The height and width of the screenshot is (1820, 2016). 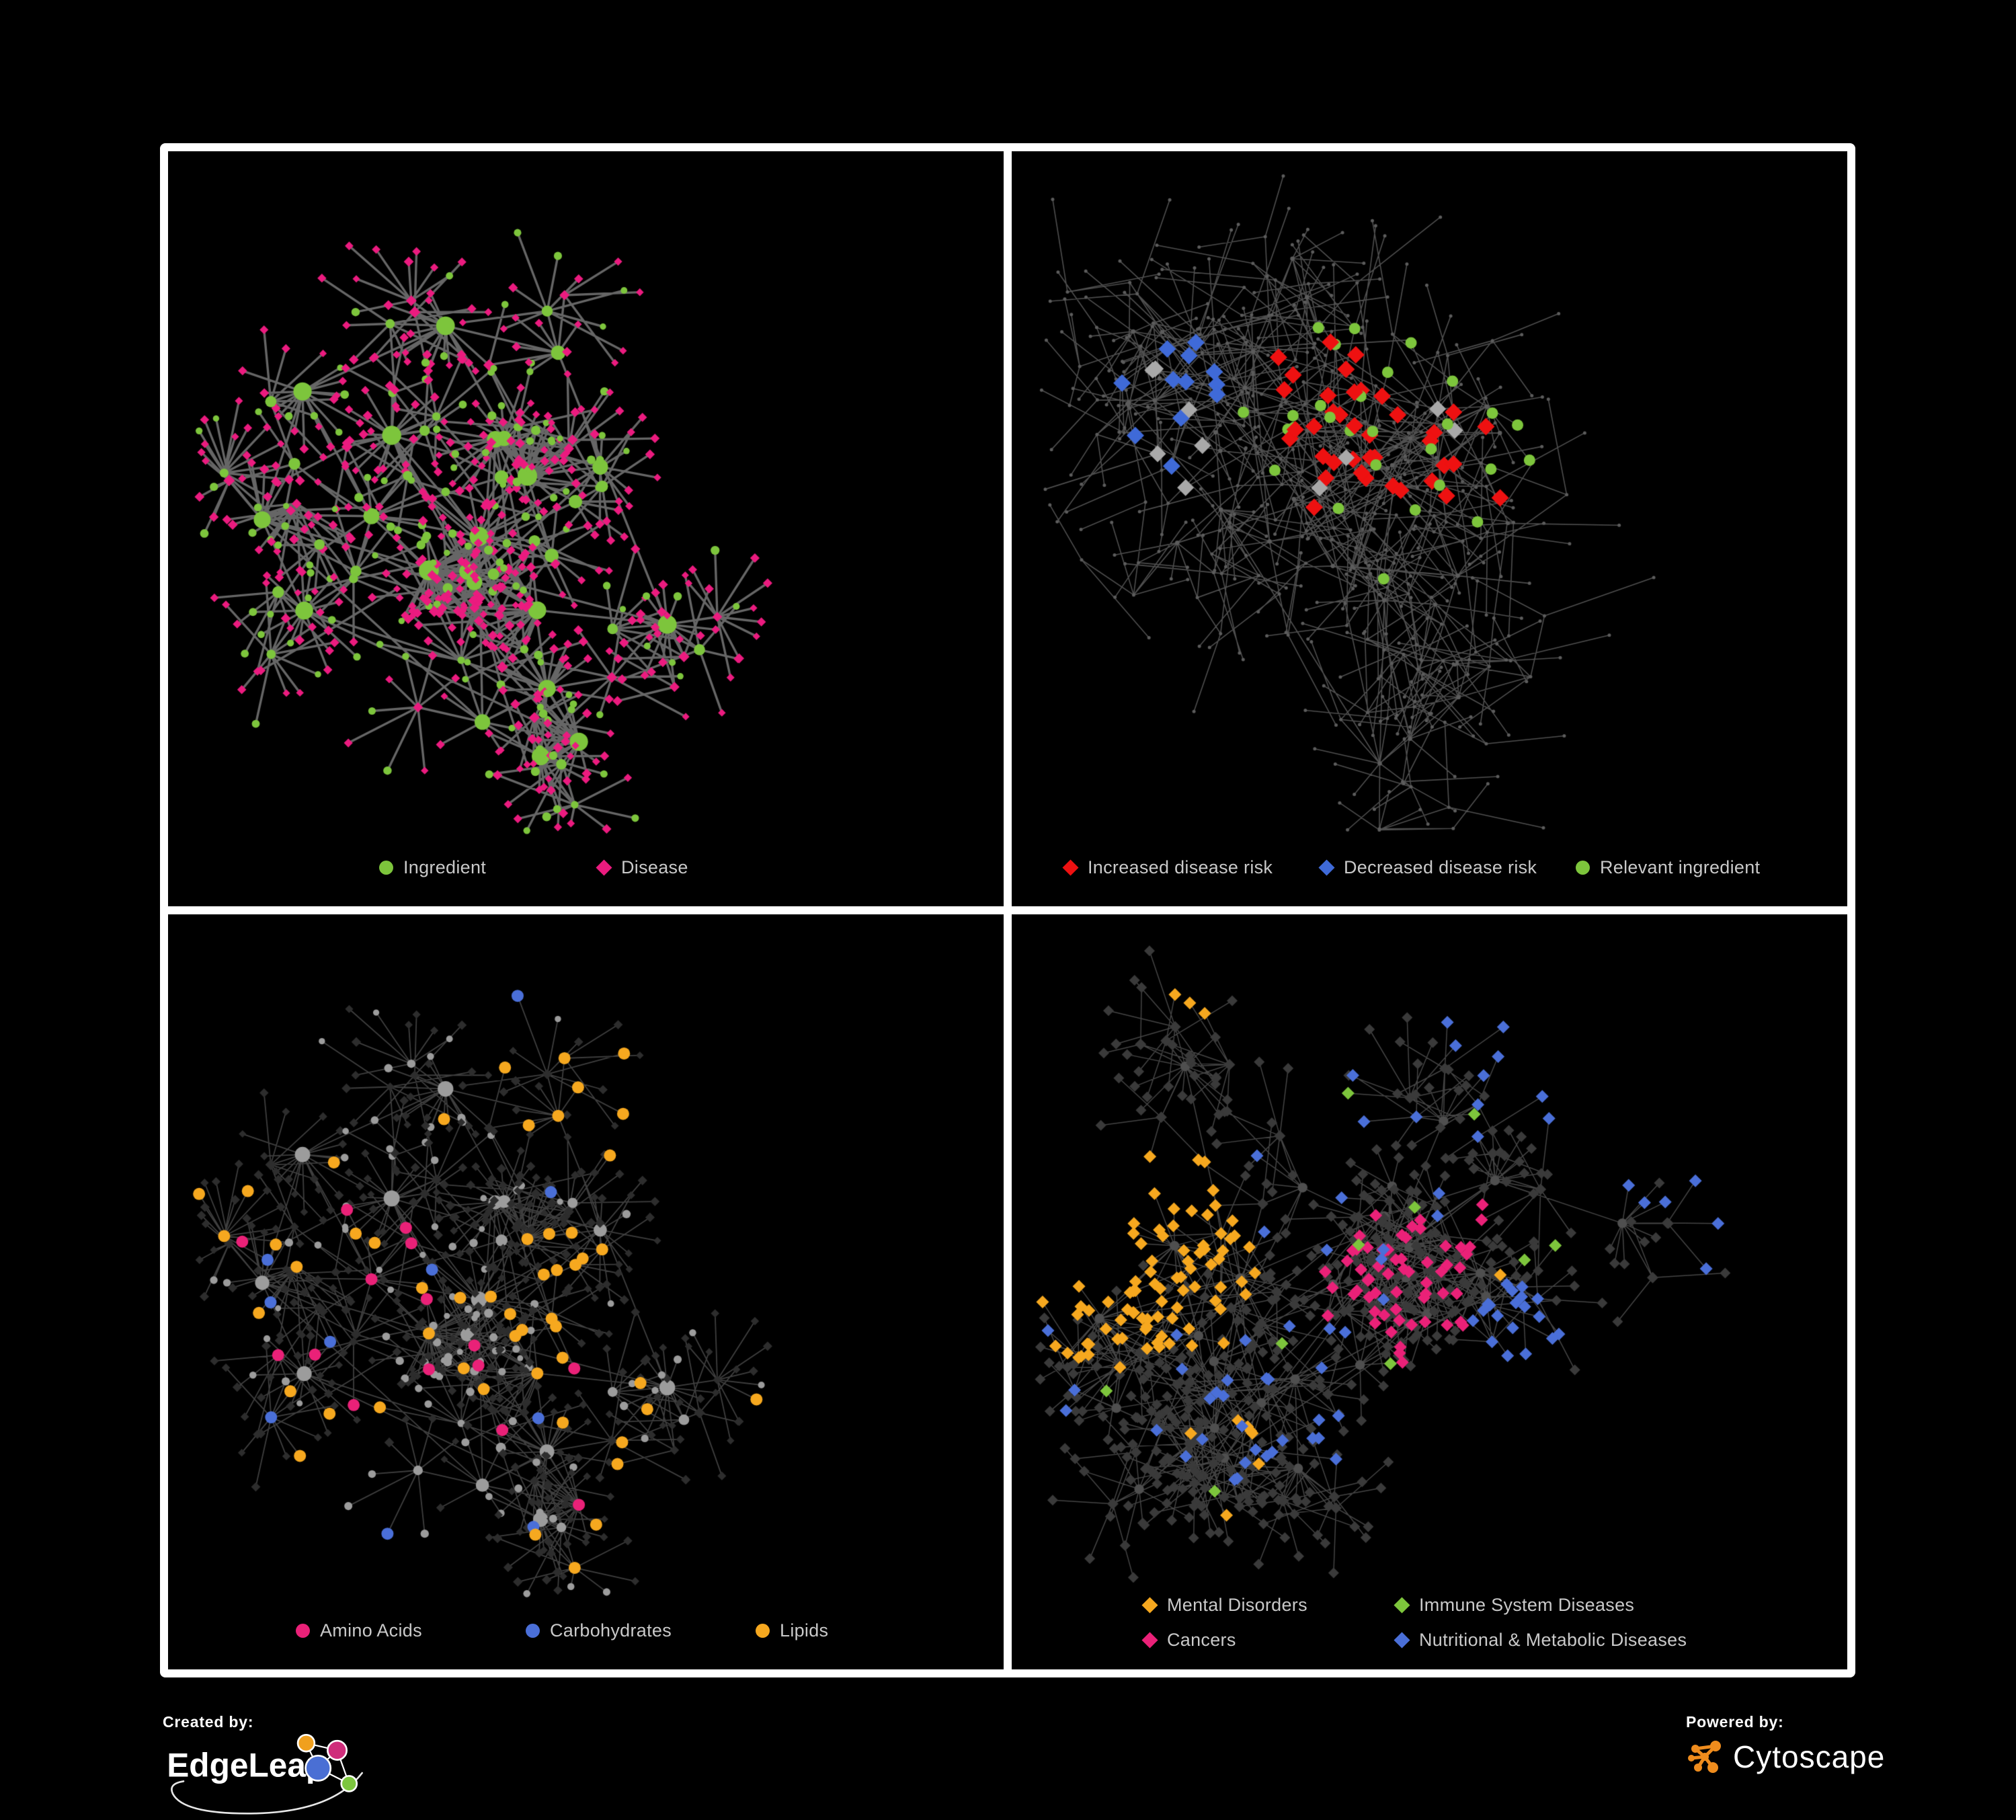 What do you see at coordinates (611, 1630) in the screenshot?
I see `carbohydrates-legend-label: Carbohydrates` at bounding box center [611, 1630].